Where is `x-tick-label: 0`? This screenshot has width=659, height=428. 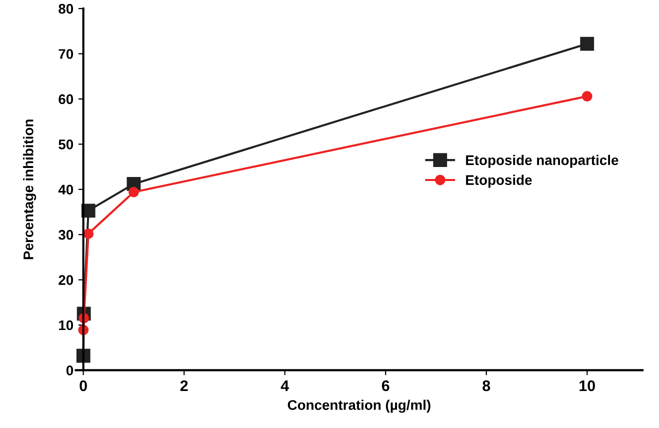
x-tick-label: 0 is located at coordinates (83, 386).